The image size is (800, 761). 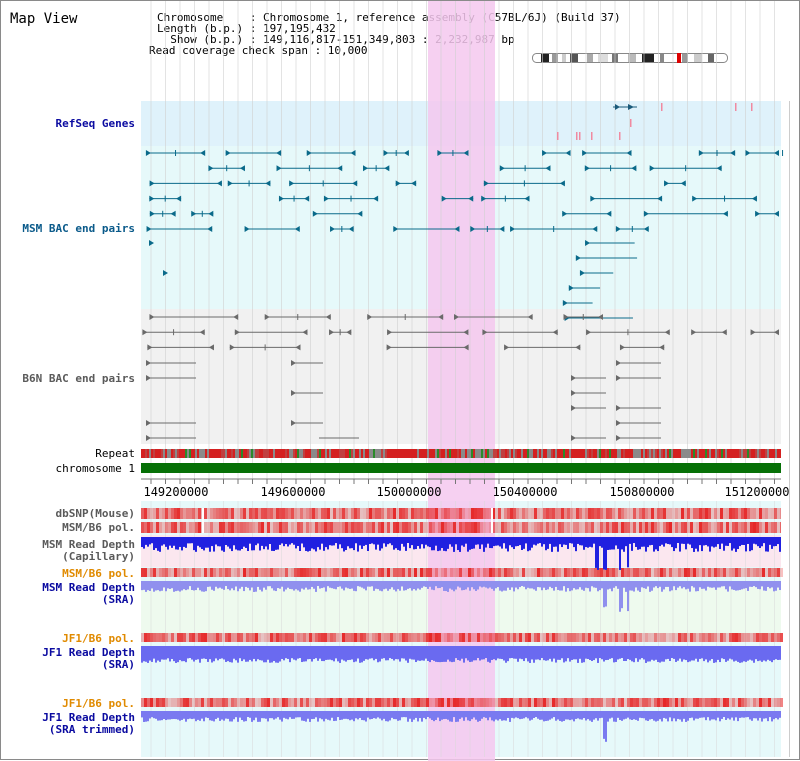 I want to click on vertical-scrollbar, so click(x=793, y=429).